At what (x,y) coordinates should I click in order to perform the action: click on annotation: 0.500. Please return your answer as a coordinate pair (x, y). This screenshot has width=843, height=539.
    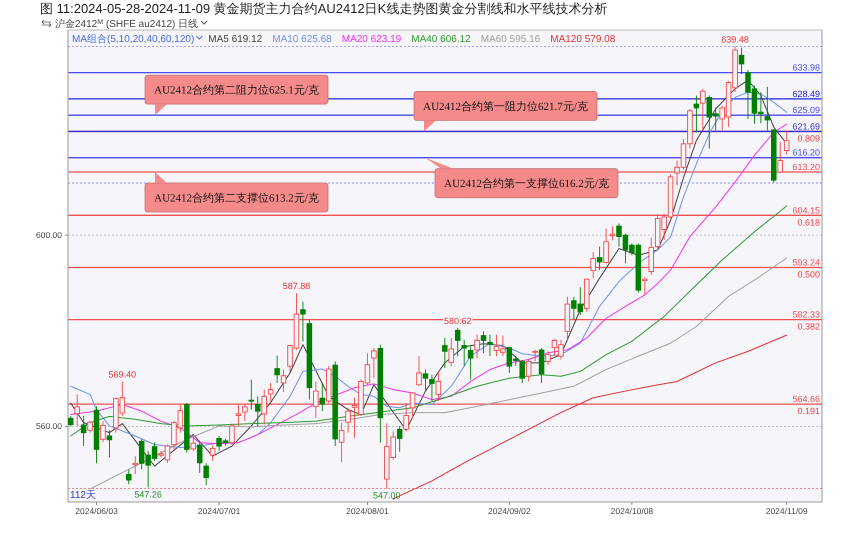
    Looking at the image, I should click on (808, 274).